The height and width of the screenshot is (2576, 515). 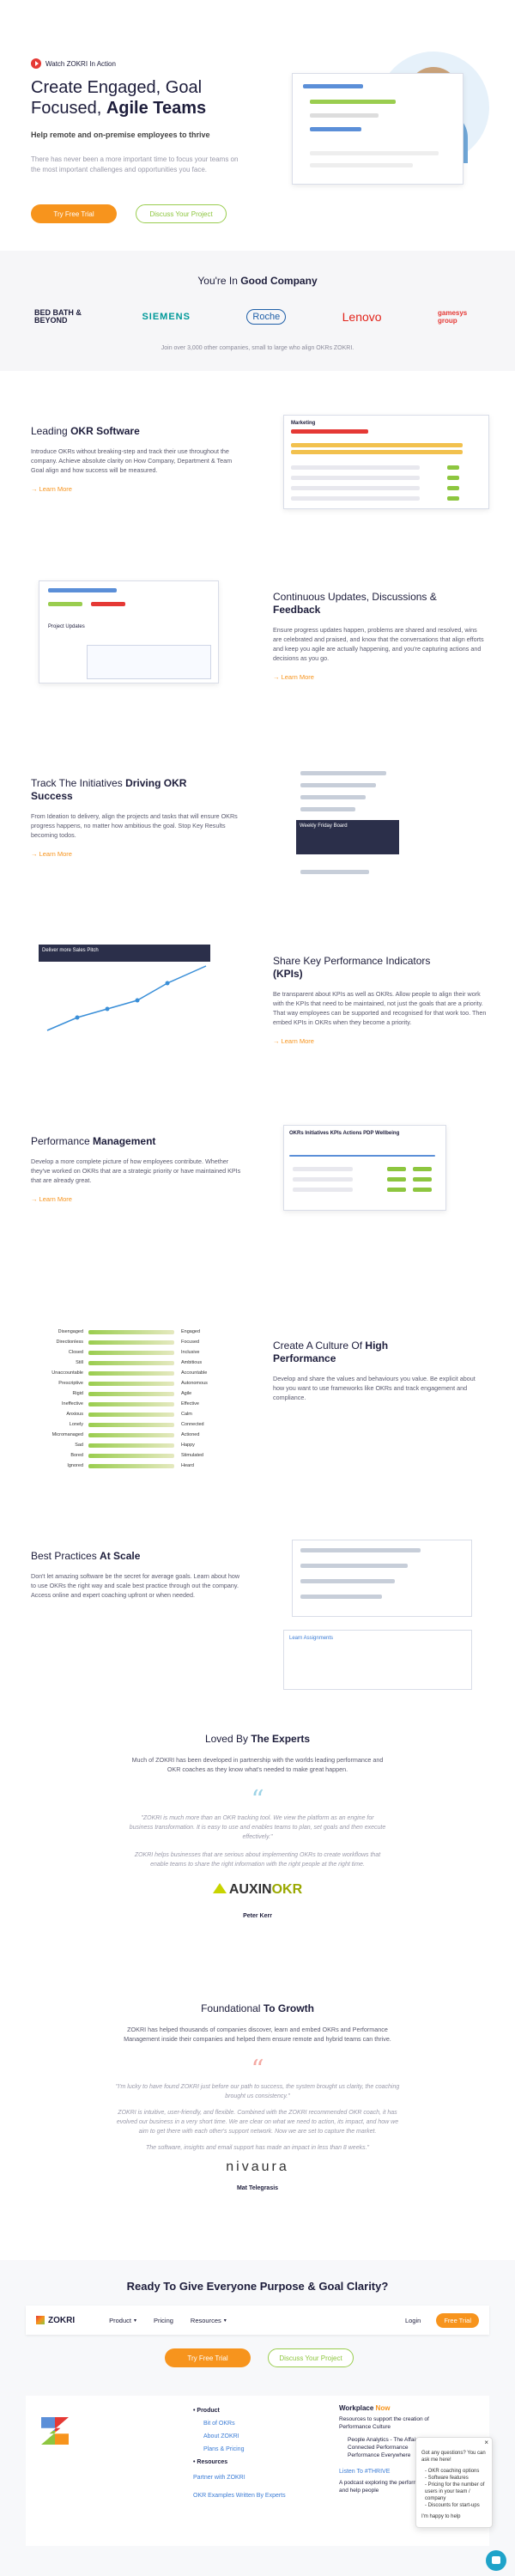 I want to click on nivaura-logo: nivaura, so click(x=257, y=2167).